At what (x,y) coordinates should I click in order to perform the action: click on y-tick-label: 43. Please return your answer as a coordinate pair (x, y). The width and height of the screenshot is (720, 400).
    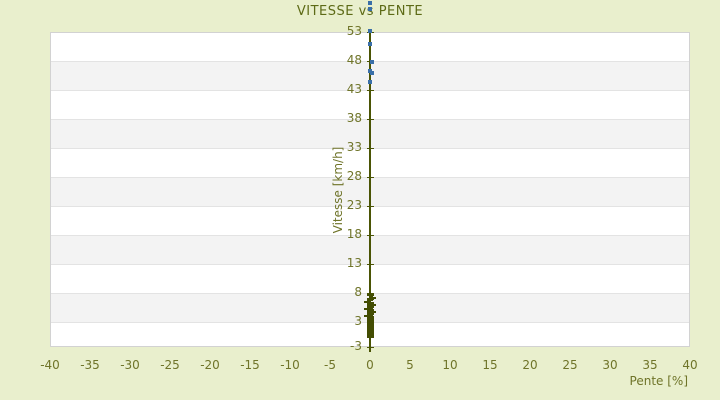
    Looking at the image, I should click on (354, 89).